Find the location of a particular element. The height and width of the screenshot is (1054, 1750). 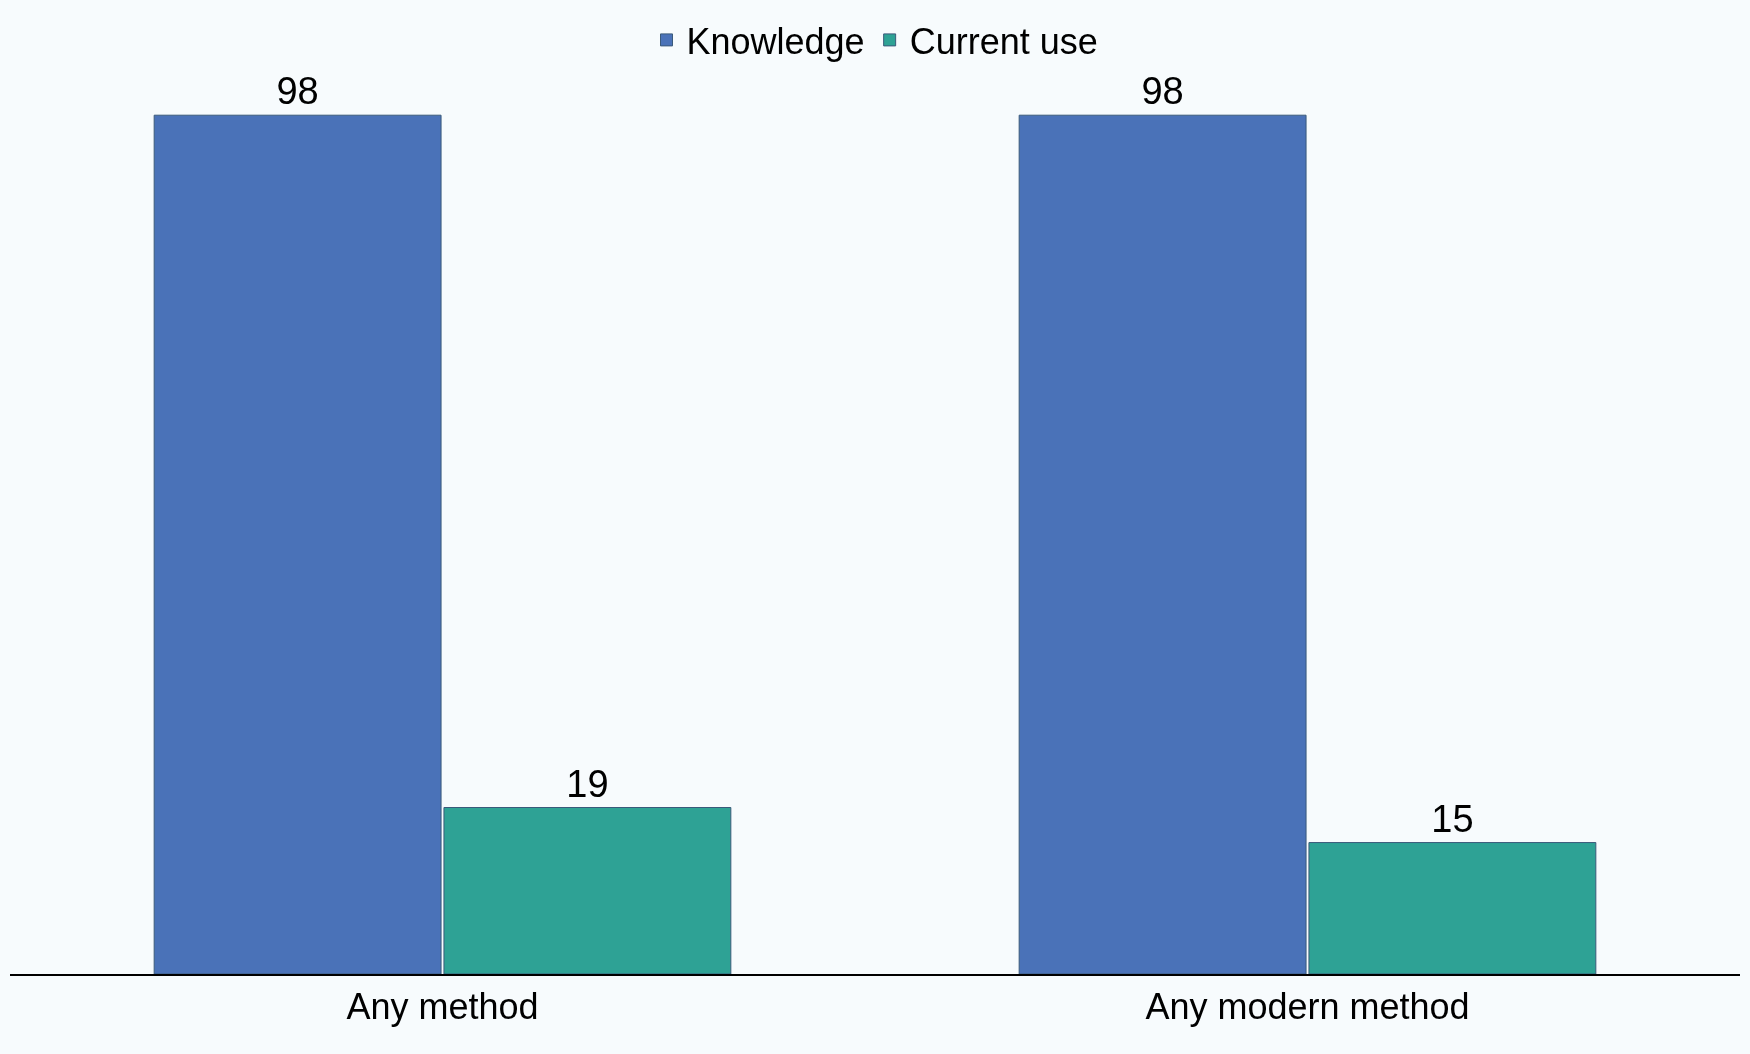

x-tick-label: Any modern method is located at coordinates (1307, 1006).